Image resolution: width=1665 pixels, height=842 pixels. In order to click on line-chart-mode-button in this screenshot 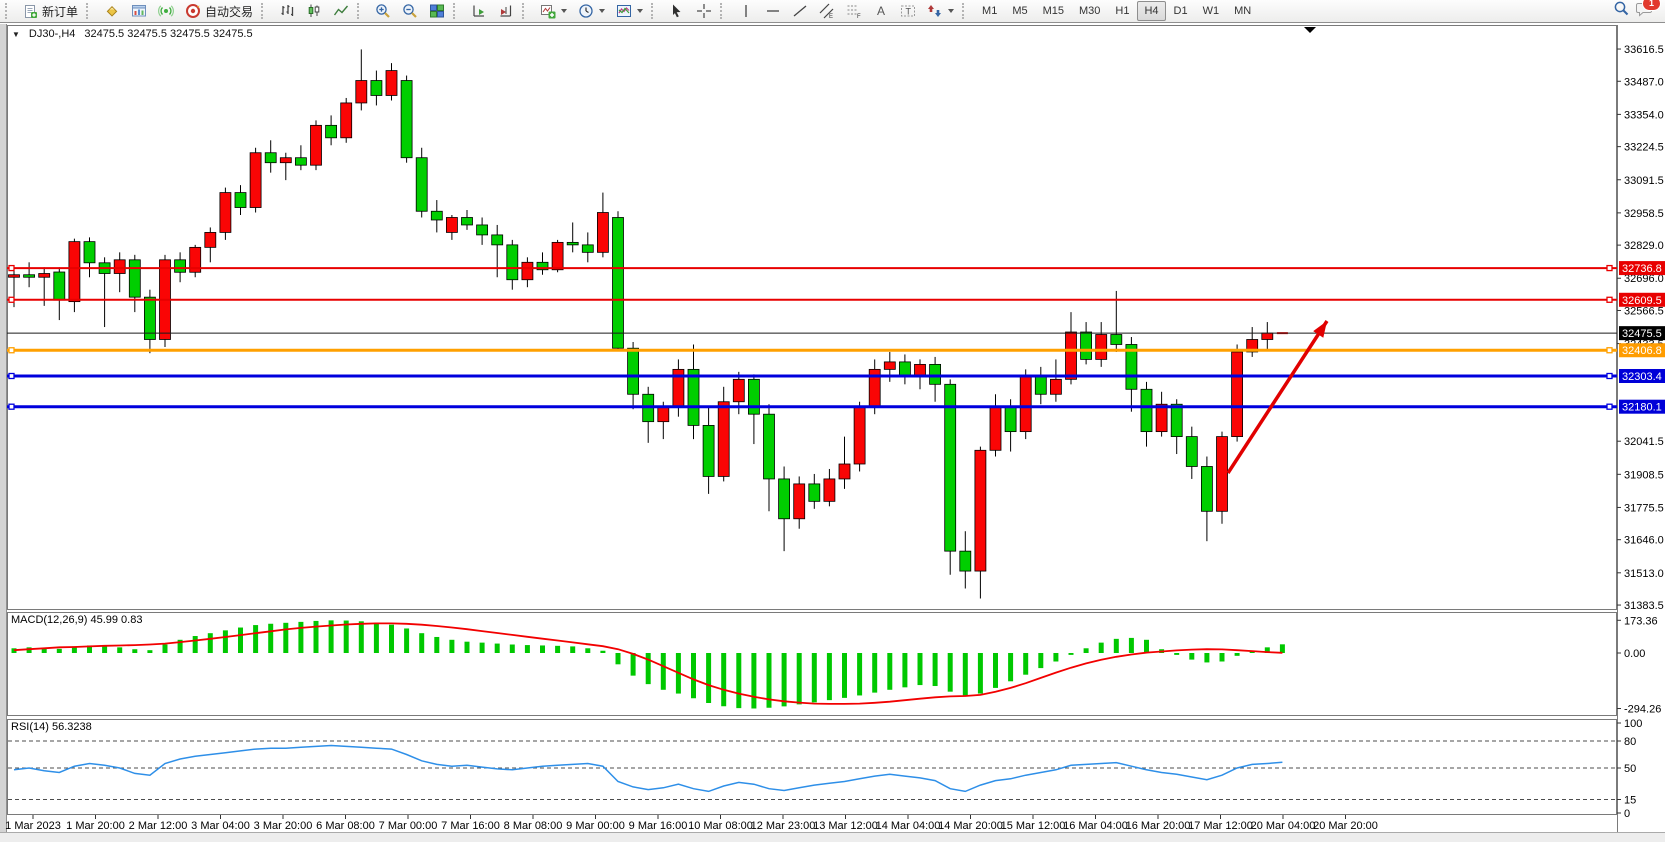, I will do `click(341, 11)`.